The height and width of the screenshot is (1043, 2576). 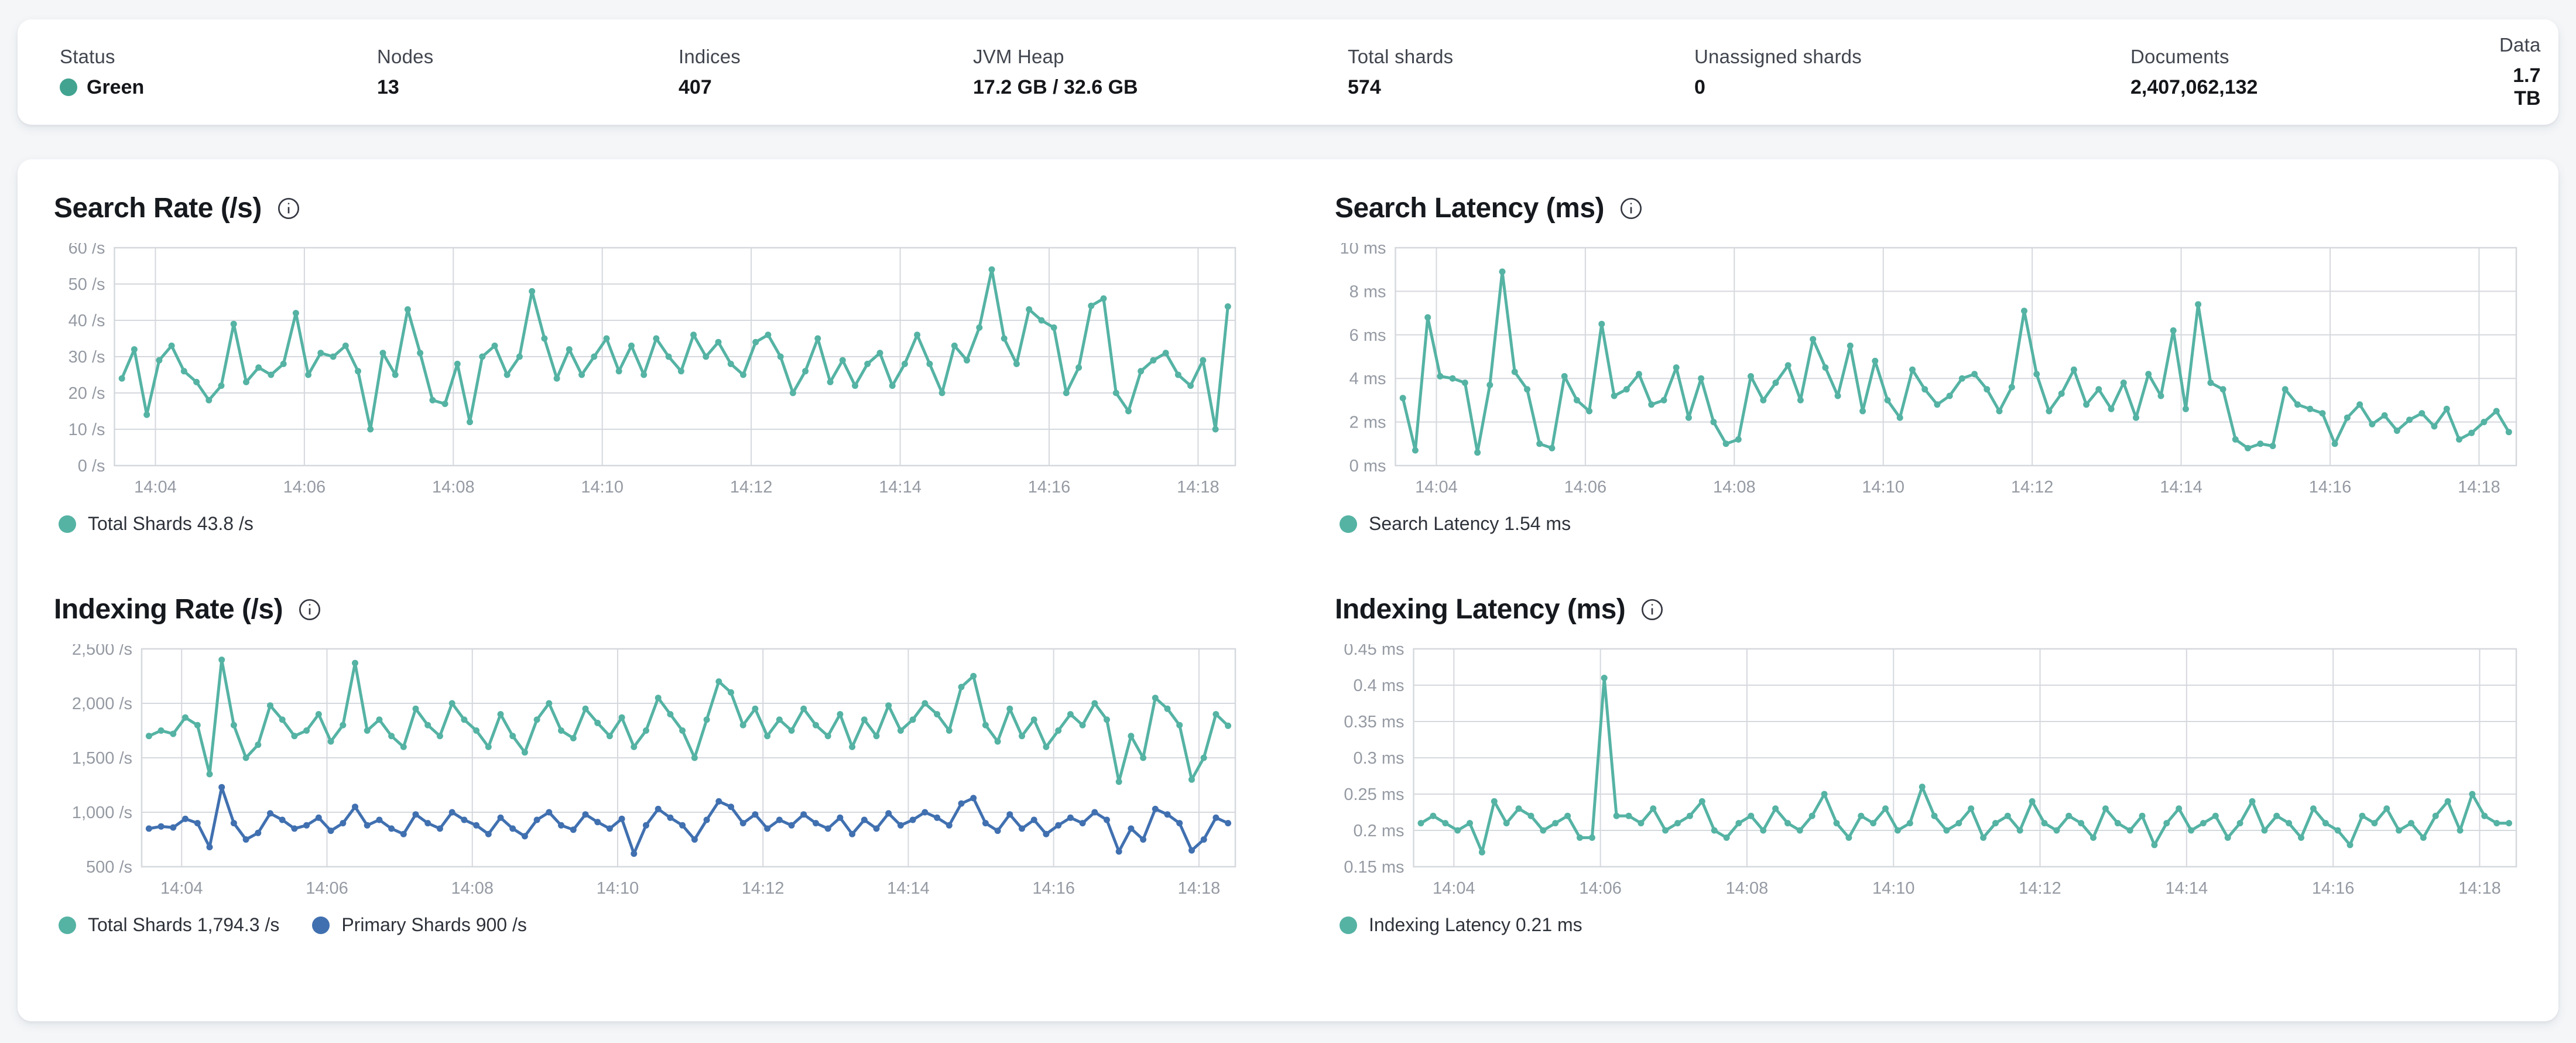 What do you see at coordinates (1374, 722) in the screenshot?
I see `svg-text: 0.35 ms` at bounding box center [1374, 722].